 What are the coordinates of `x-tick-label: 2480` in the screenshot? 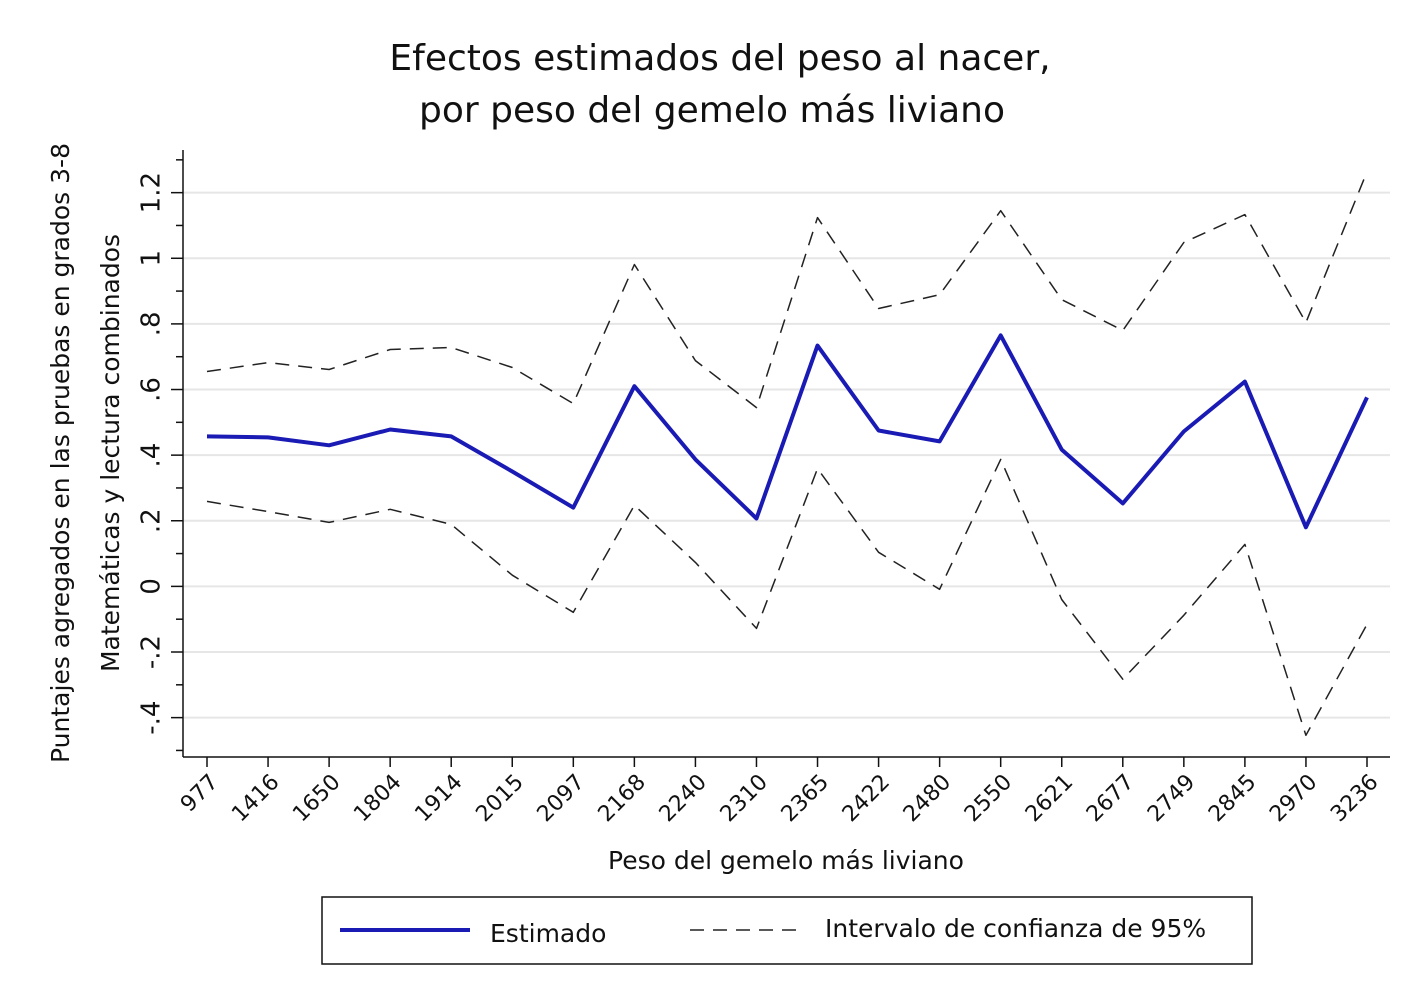 It's located at (927, 798).